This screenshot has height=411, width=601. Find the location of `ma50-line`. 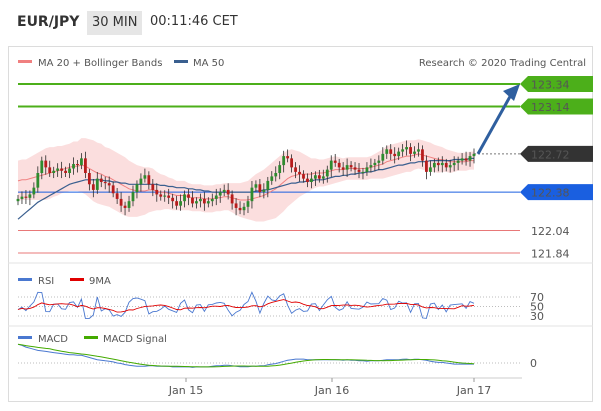

ma50-line is located at coordinates (245, 188).